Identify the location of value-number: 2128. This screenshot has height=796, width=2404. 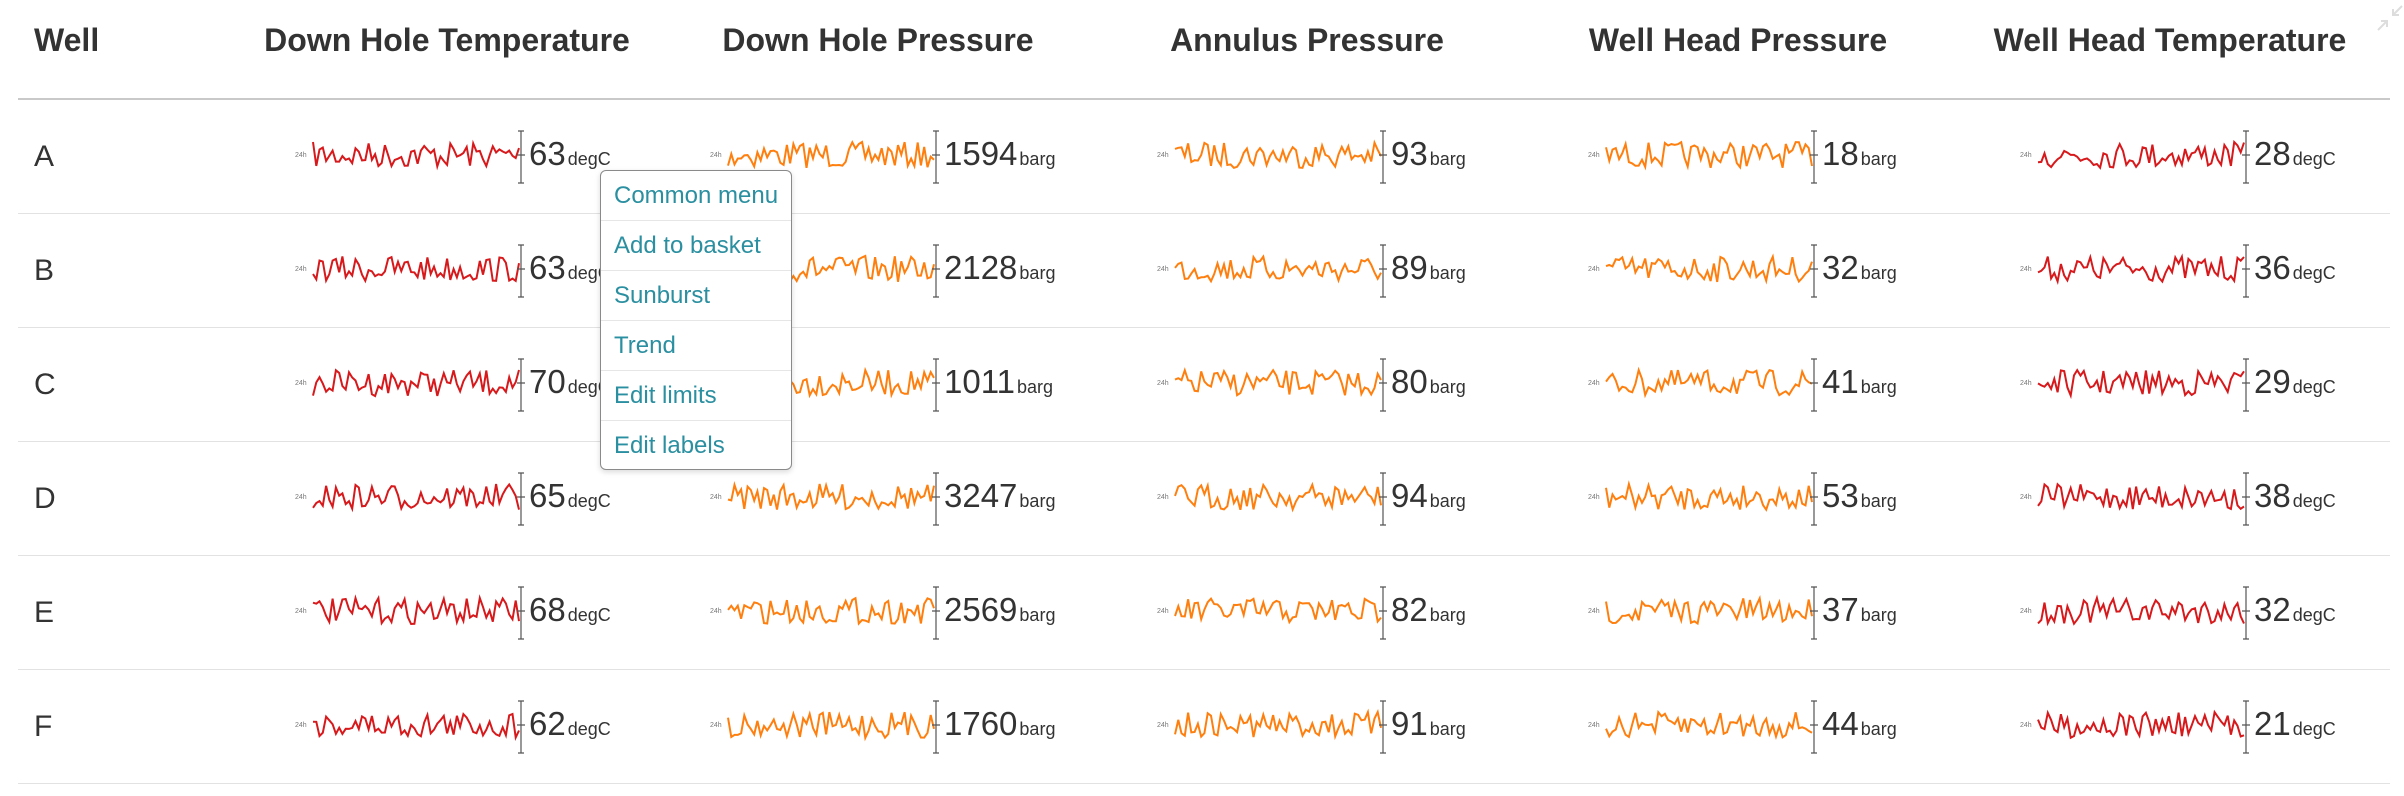
(981, 267).